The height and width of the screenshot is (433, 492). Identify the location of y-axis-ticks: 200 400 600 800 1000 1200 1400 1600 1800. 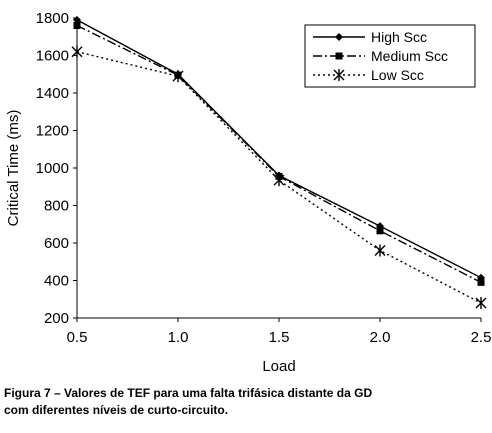
(56, 168).